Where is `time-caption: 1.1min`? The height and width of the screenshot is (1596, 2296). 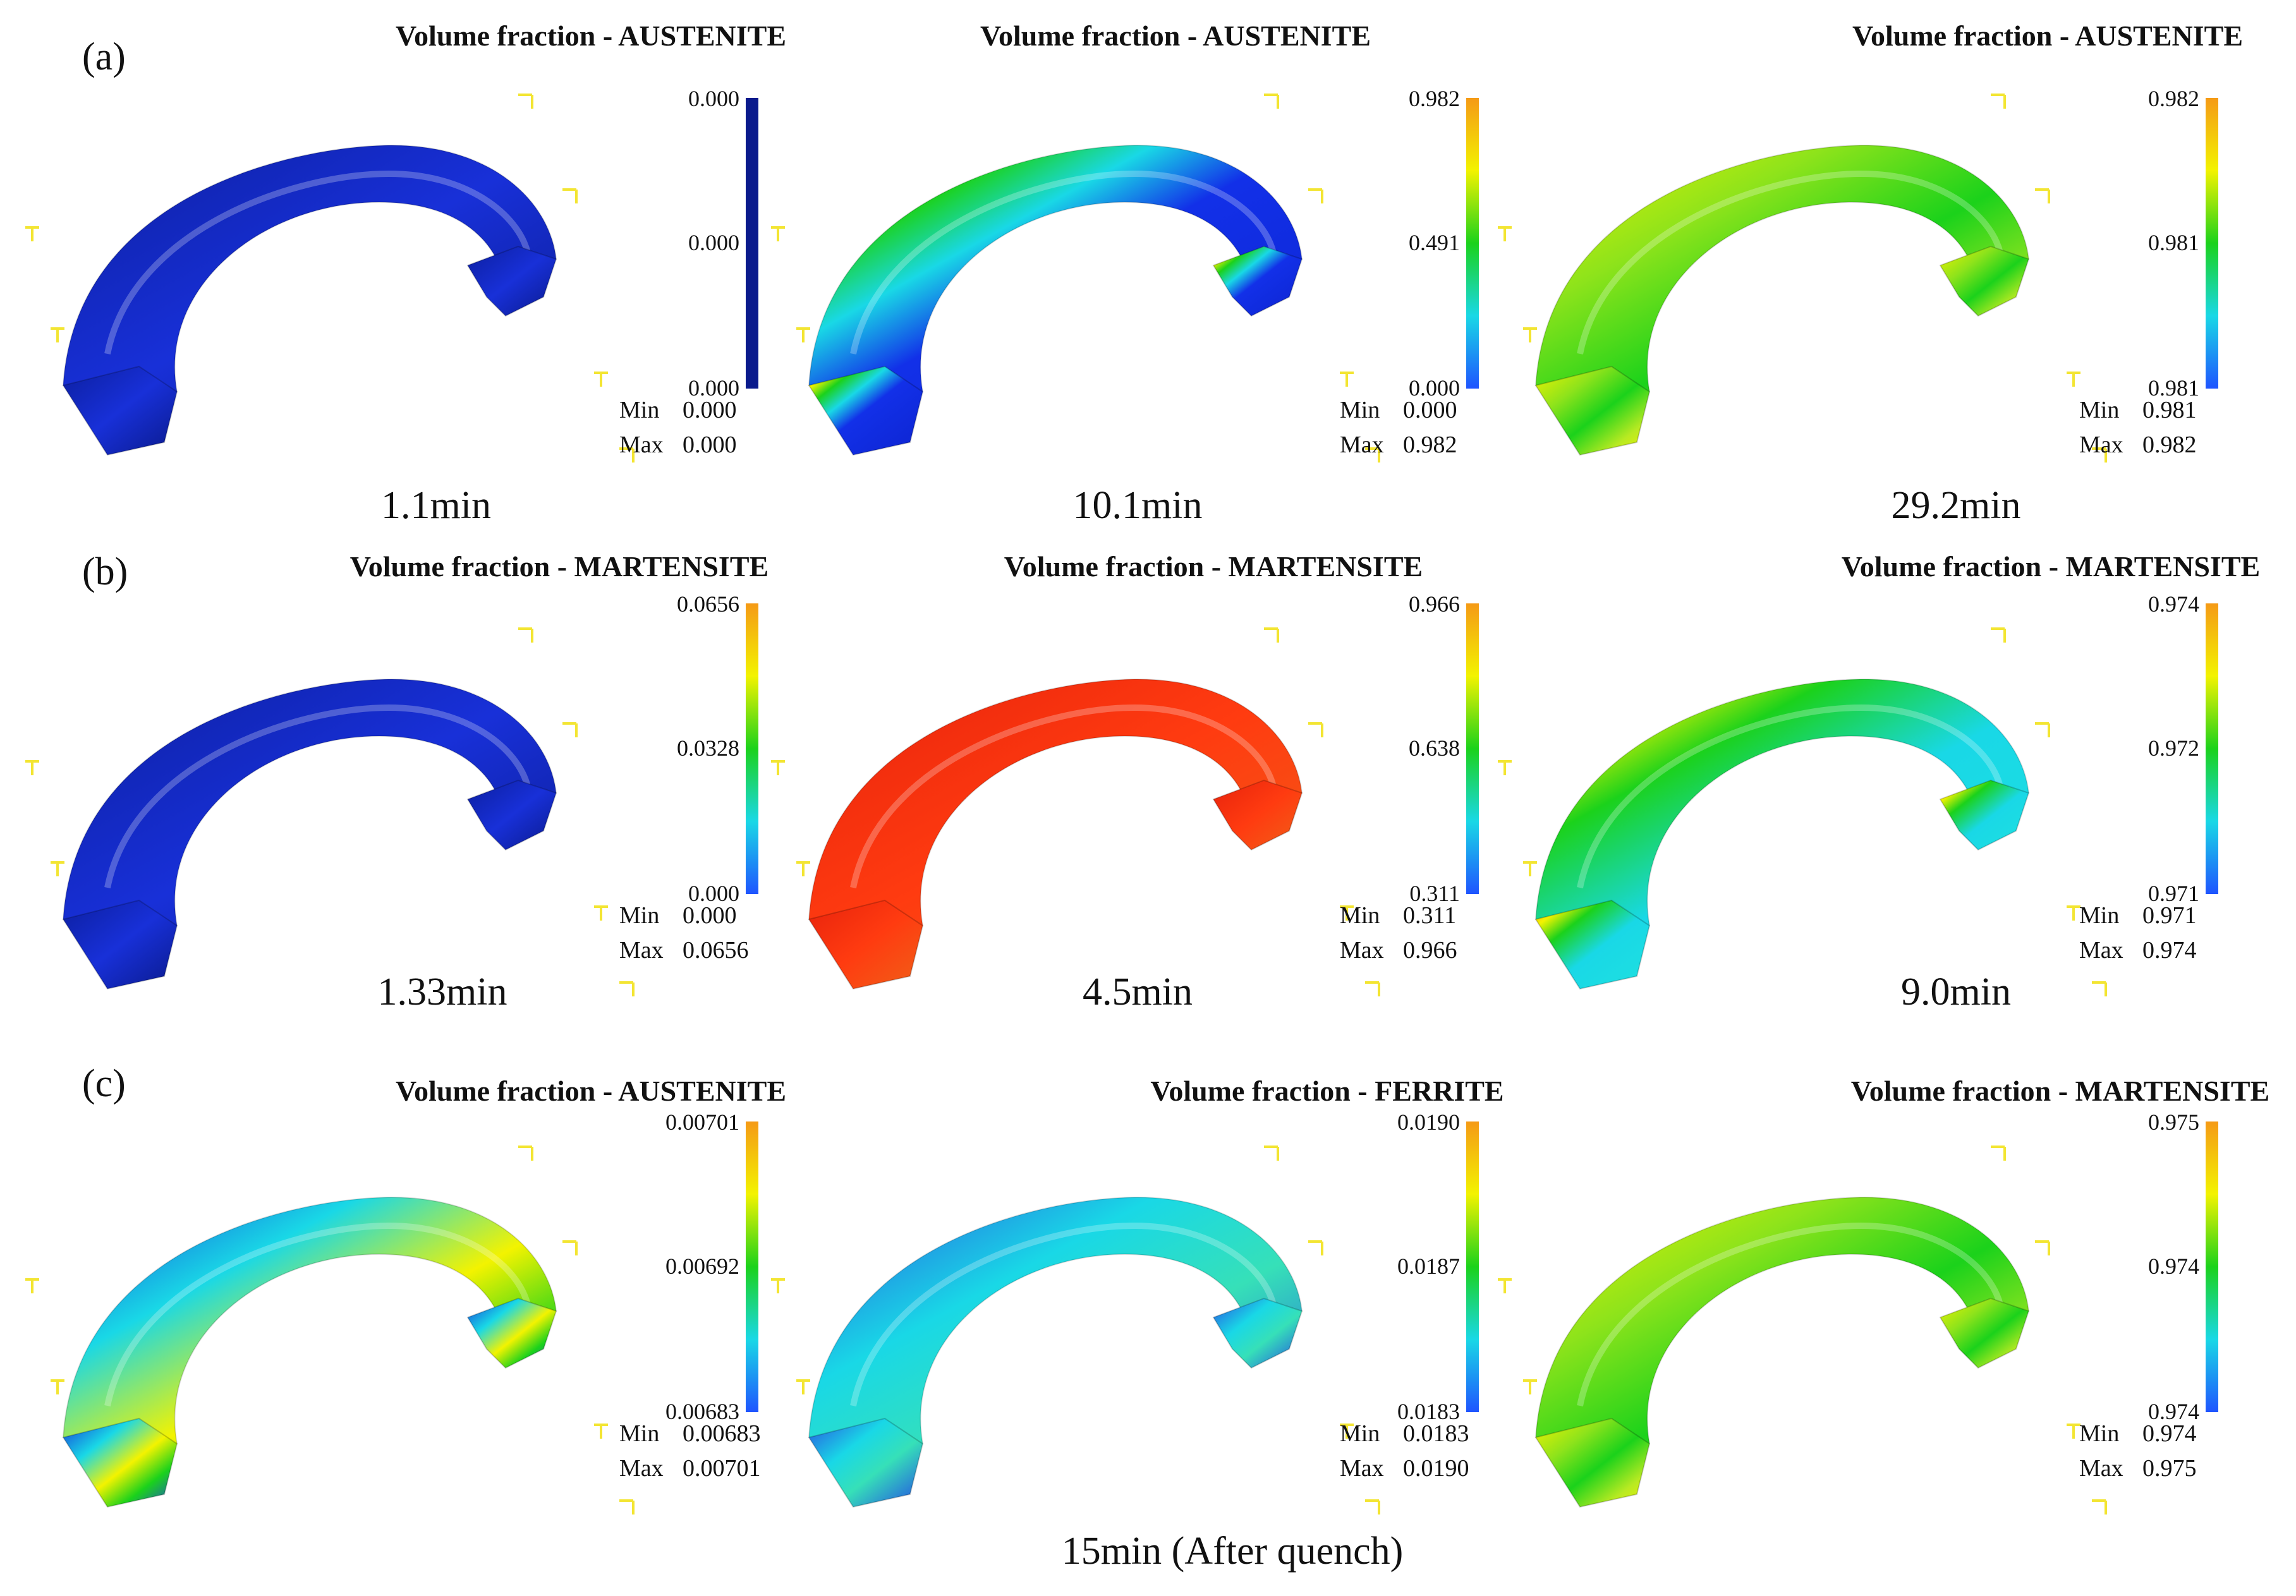
time-caption: 1.1min is located at coordinates (436, 505).